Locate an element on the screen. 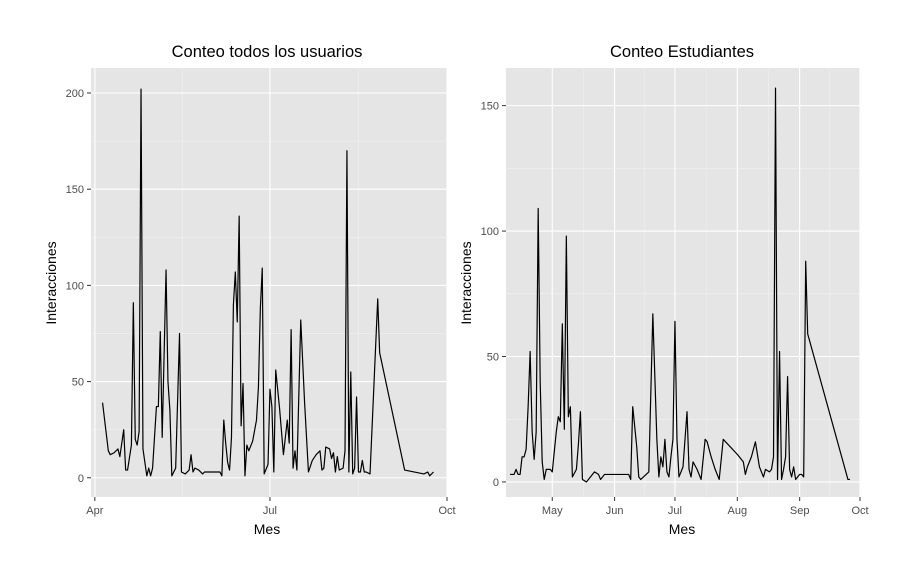 This screenshot has width=906, height=583. y-tick-label: 200 is located at coordinates (75, 94).